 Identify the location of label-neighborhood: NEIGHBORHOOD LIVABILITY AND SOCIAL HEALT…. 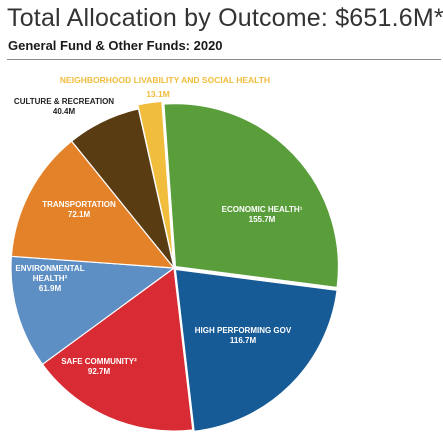
(165, 80).